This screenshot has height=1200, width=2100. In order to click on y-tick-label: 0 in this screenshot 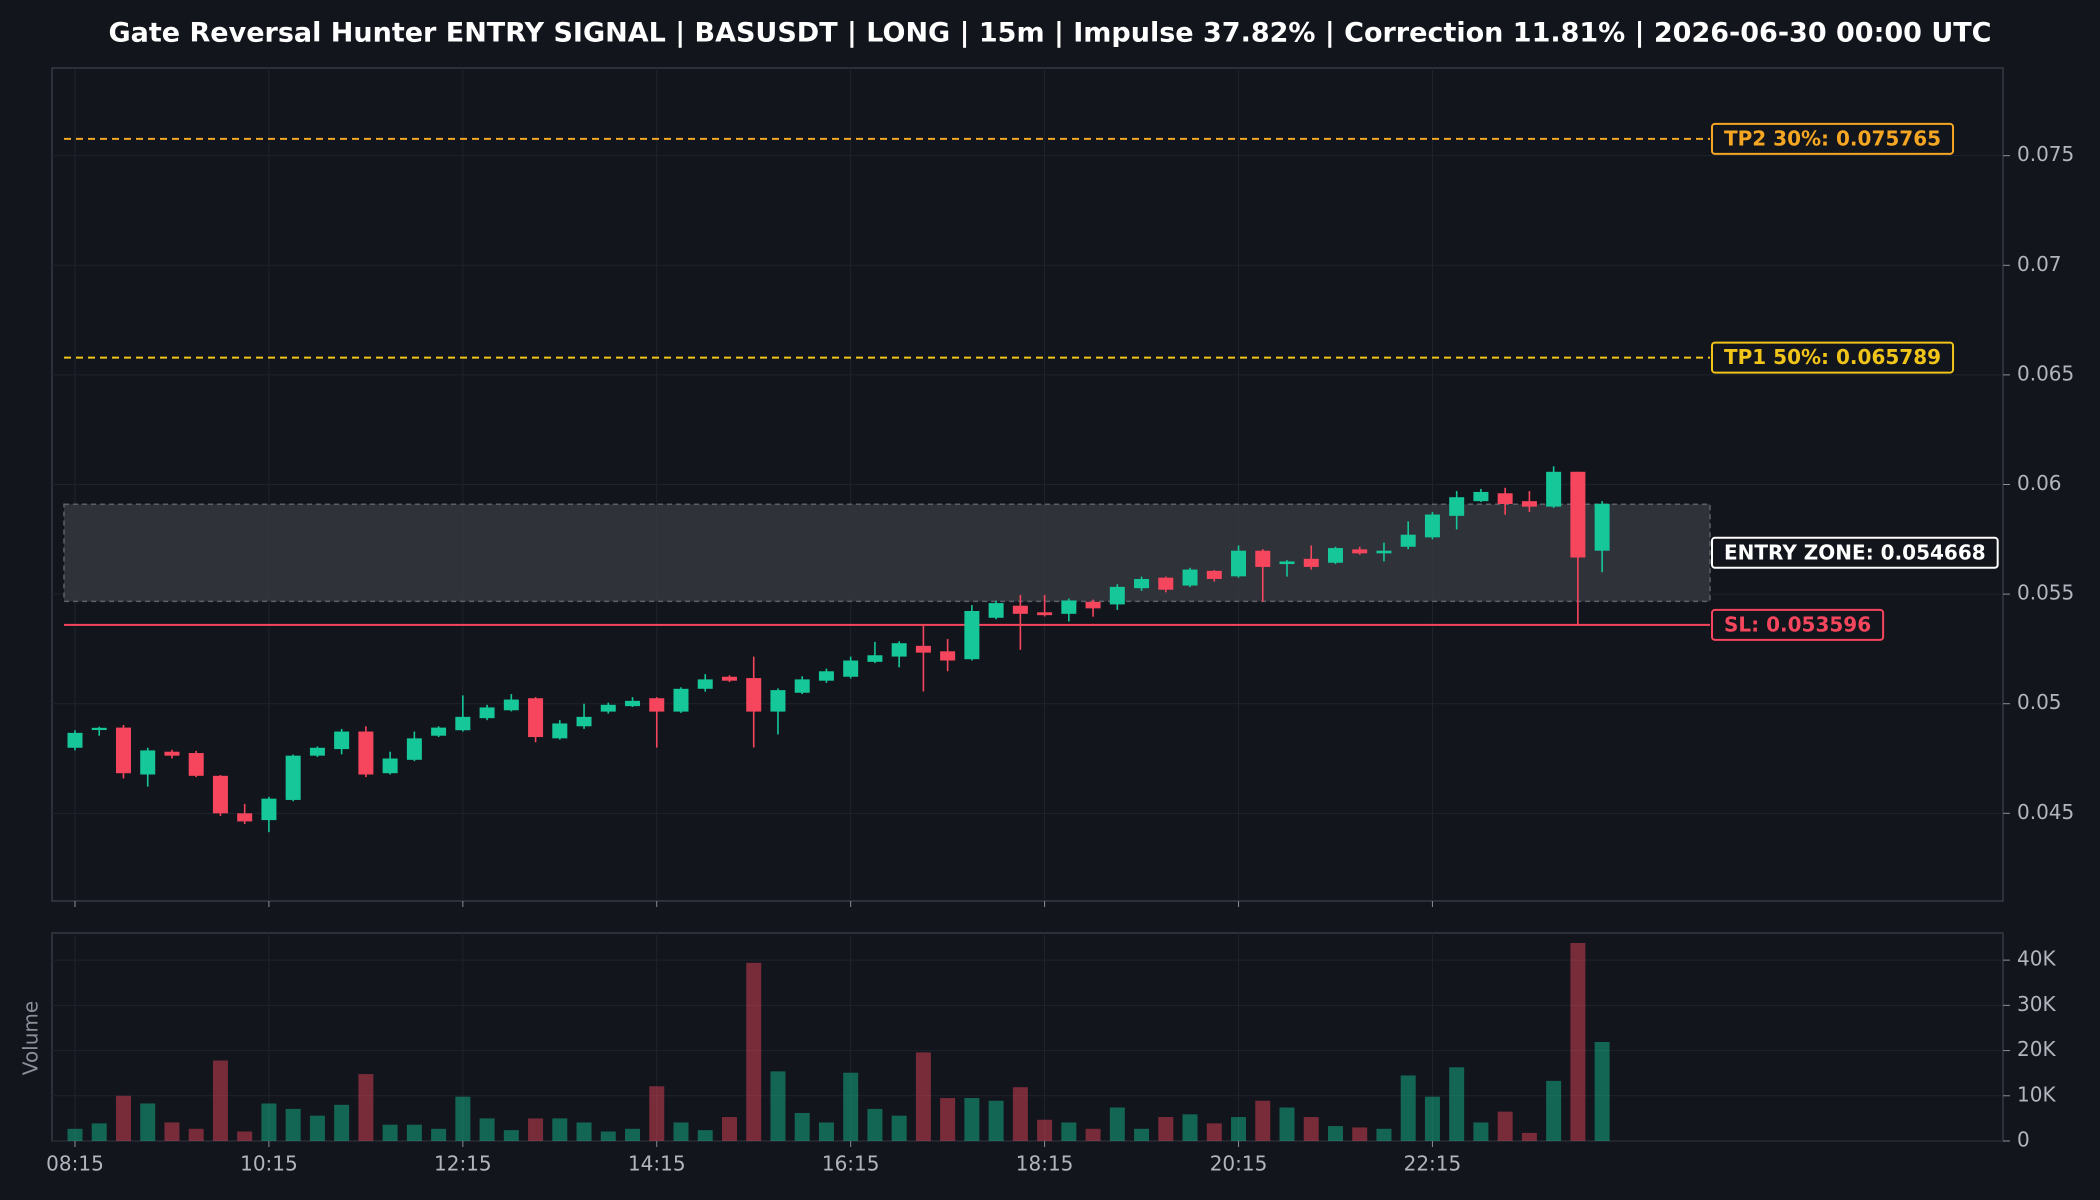, I will do `click(2023, 1140)`.